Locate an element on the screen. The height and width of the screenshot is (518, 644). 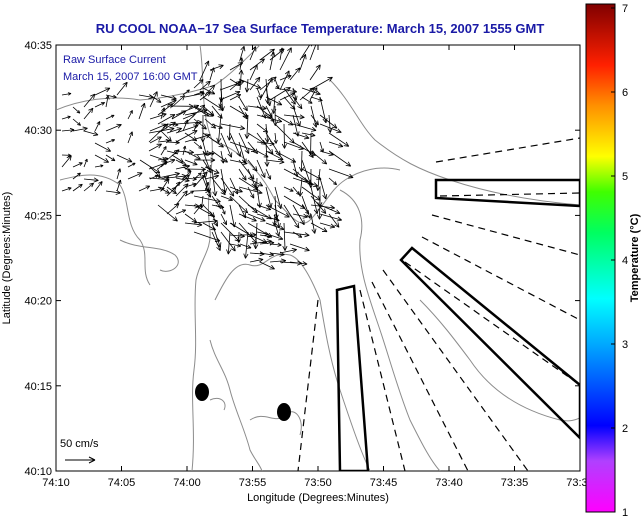
colorbar-tick-label: 7 is located at coordinates (625, 9).